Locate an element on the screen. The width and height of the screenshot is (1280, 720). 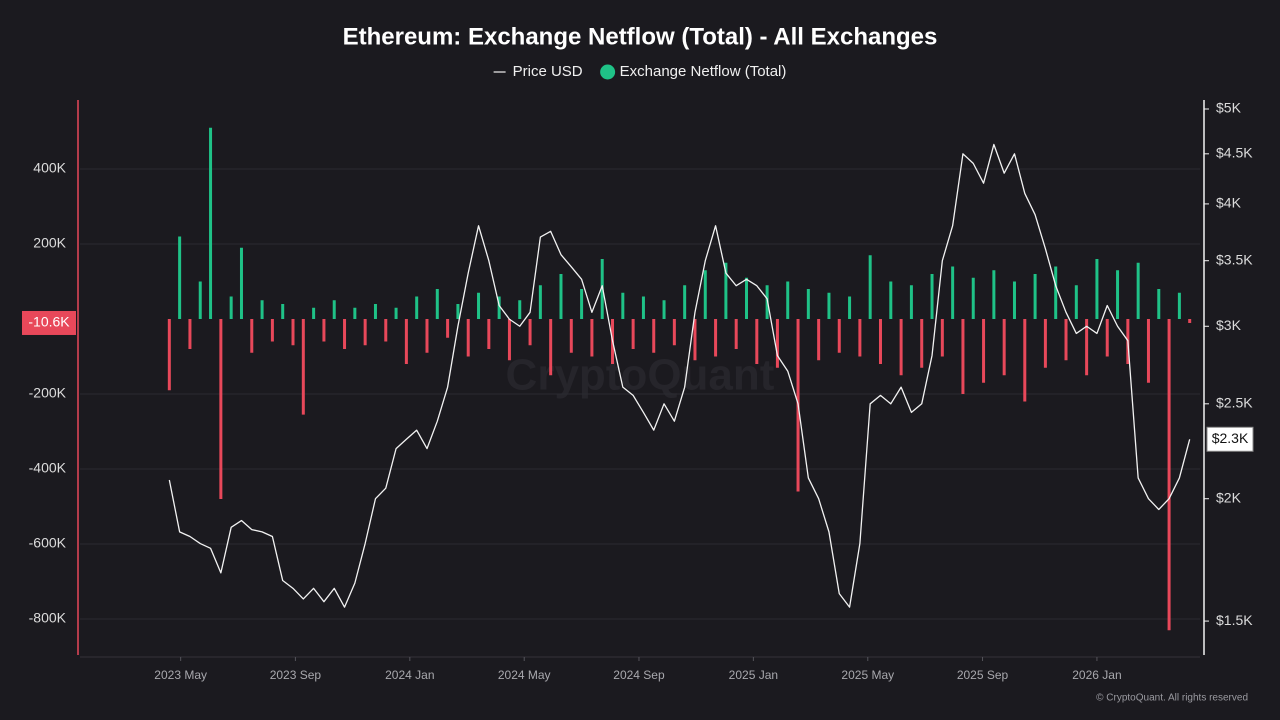
legend-item: Exchange Netflow (Total) is located at coordinates (693, 71).